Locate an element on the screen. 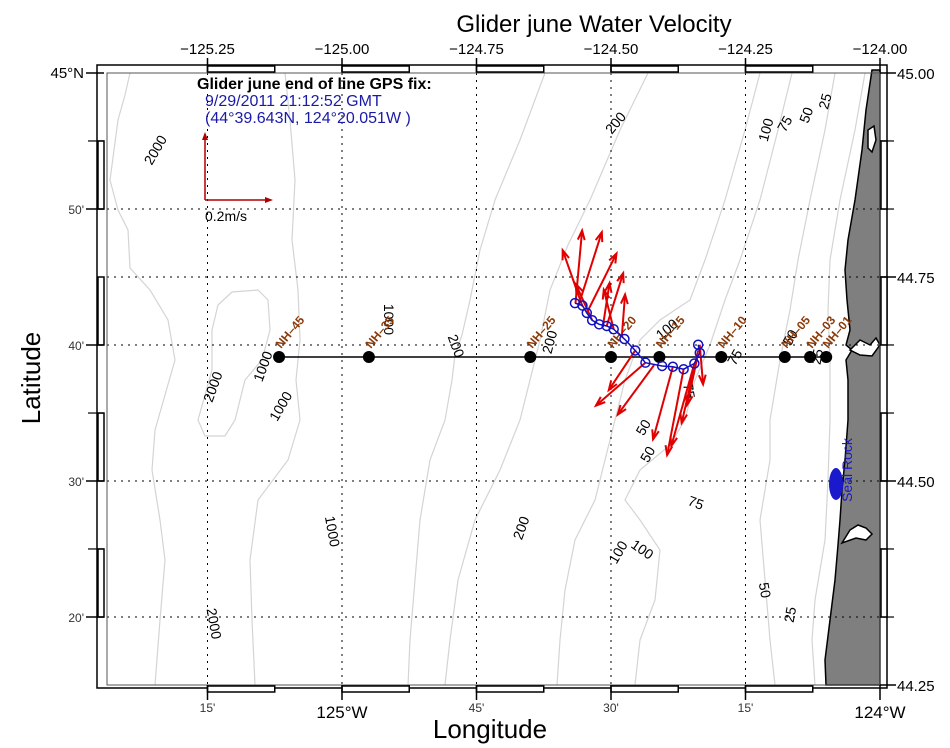  estuary-yaquina is located at coordinates (864, 346).